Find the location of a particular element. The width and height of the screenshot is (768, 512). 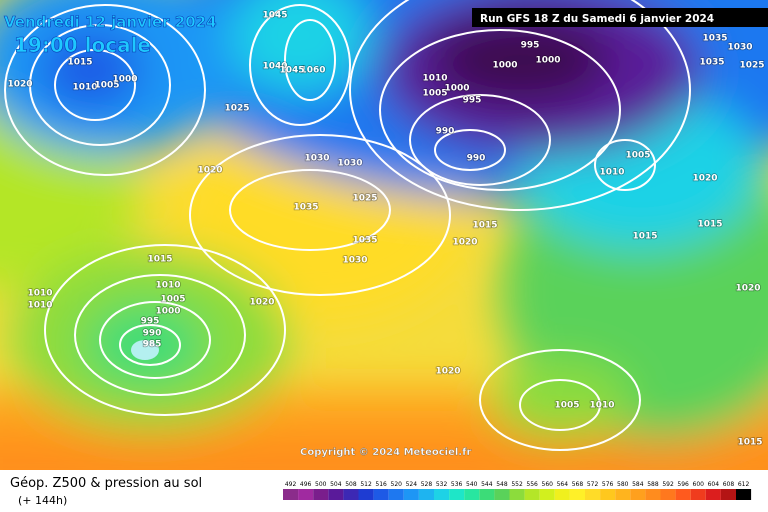

scale-label: 532 is located at coordinates (442, 484).